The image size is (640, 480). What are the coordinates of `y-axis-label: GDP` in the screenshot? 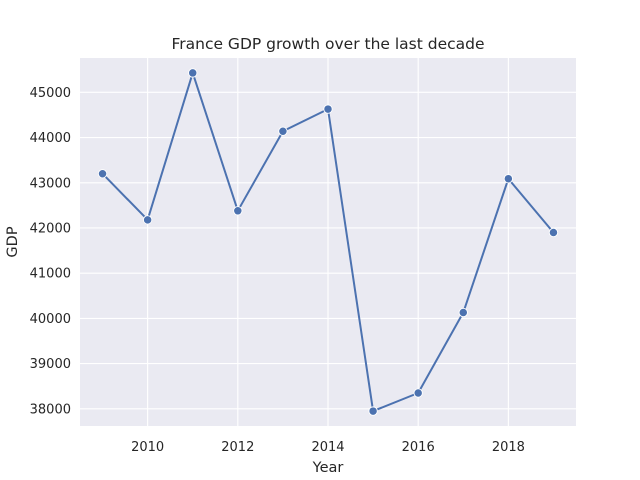 It's located at (13, 241).